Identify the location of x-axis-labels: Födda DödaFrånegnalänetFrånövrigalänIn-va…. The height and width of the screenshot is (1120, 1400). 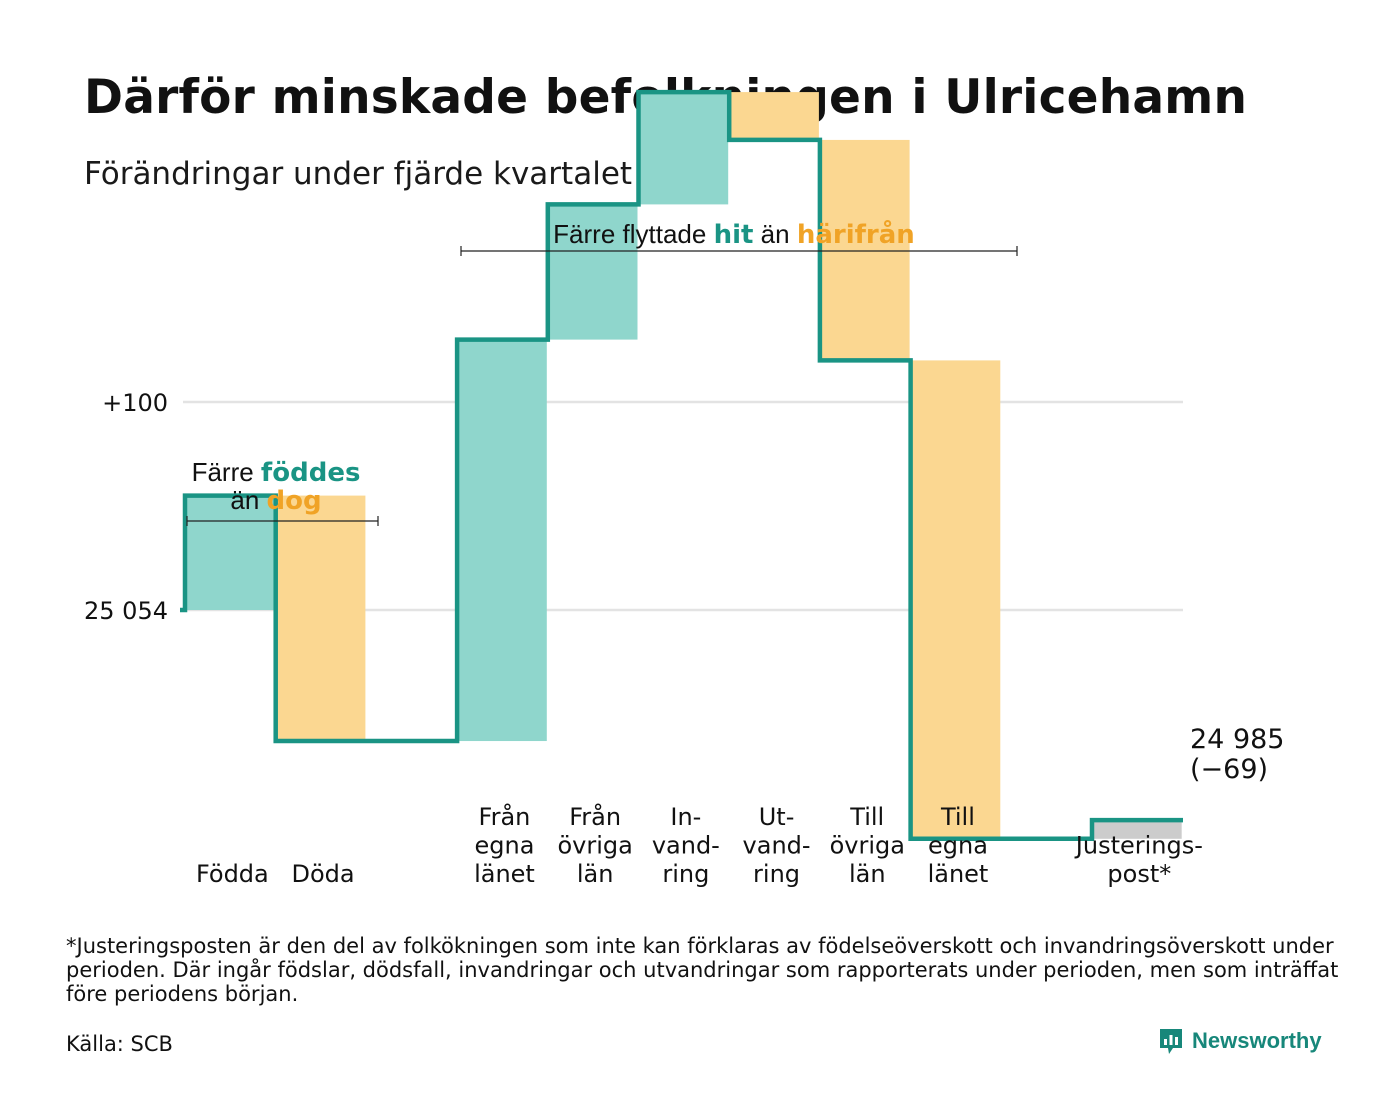
(699, 845).